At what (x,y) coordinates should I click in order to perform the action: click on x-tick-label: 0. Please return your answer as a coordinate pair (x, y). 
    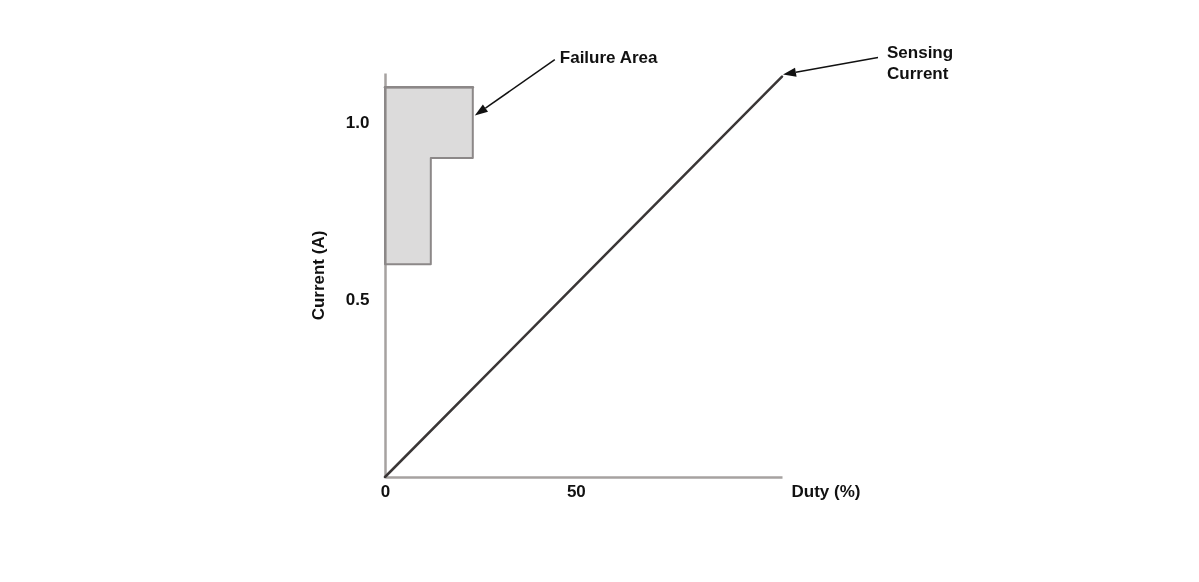
    Looking at the image, I should click on (385, 491).